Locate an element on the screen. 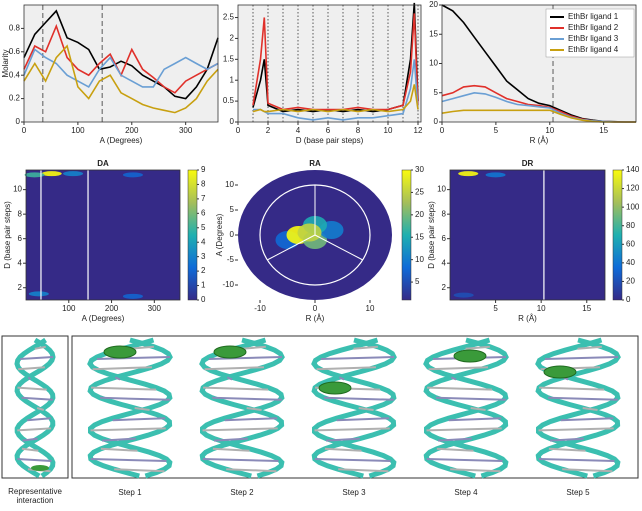  x-tick-label: 100 is located at coordinates (69, 308).